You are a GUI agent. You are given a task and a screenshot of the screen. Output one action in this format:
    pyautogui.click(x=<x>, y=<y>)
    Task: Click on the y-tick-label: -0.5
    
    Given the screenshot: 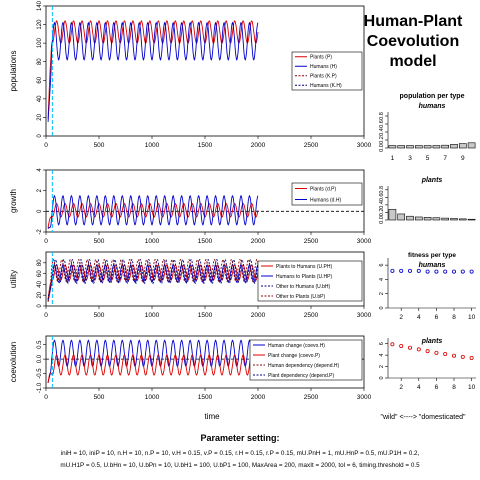 What is the action you would take?
    pyautogui.click(x=40, y=373)
    